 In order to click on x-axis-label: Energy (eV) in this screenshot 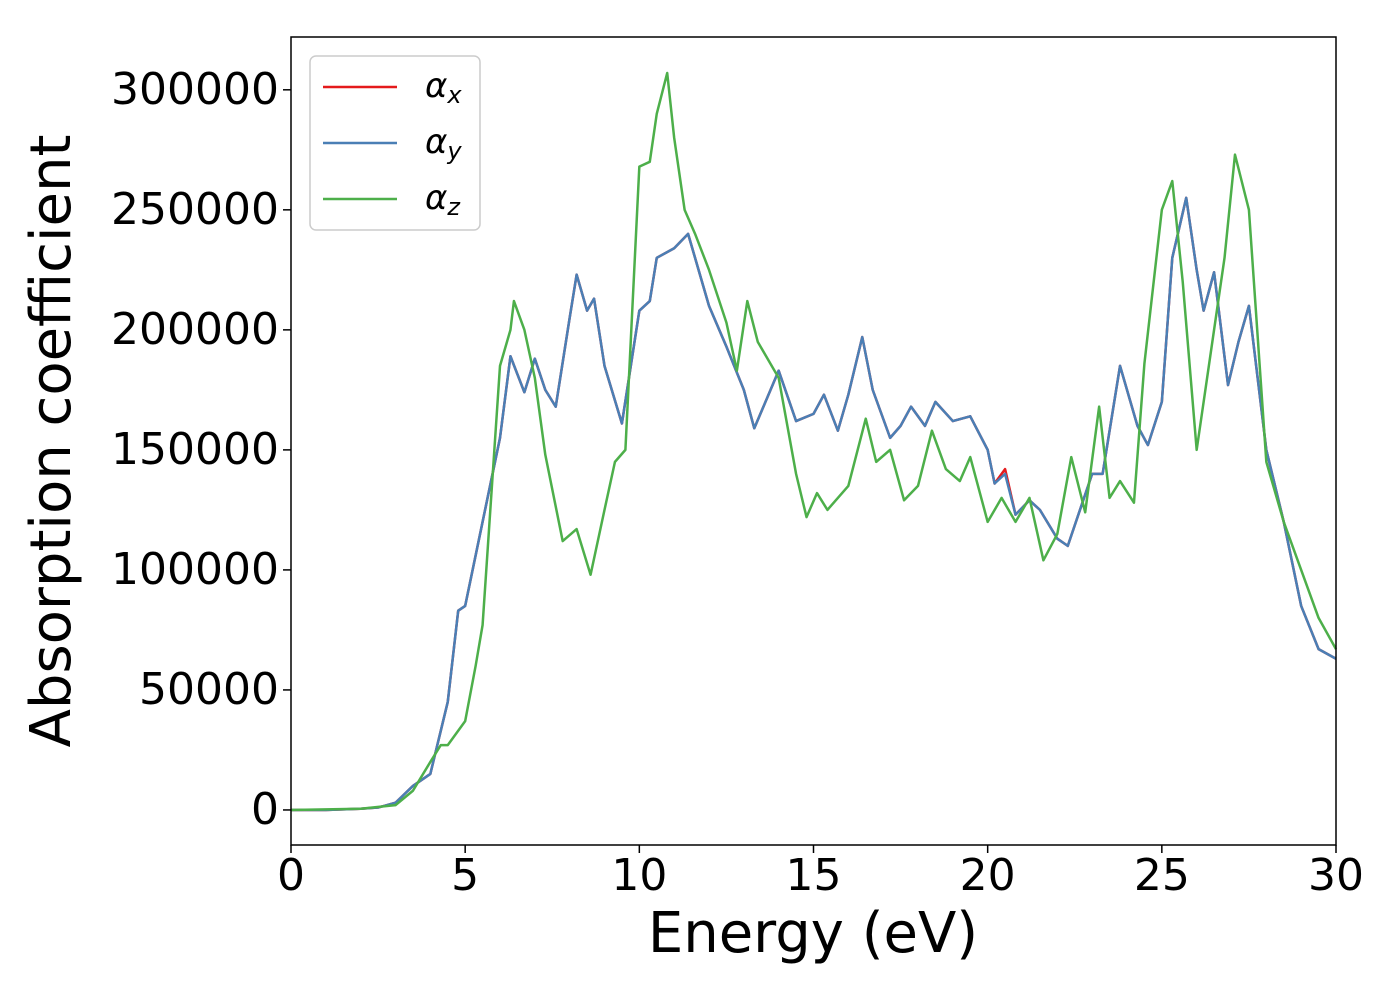, I will do `click(813, 933)`.